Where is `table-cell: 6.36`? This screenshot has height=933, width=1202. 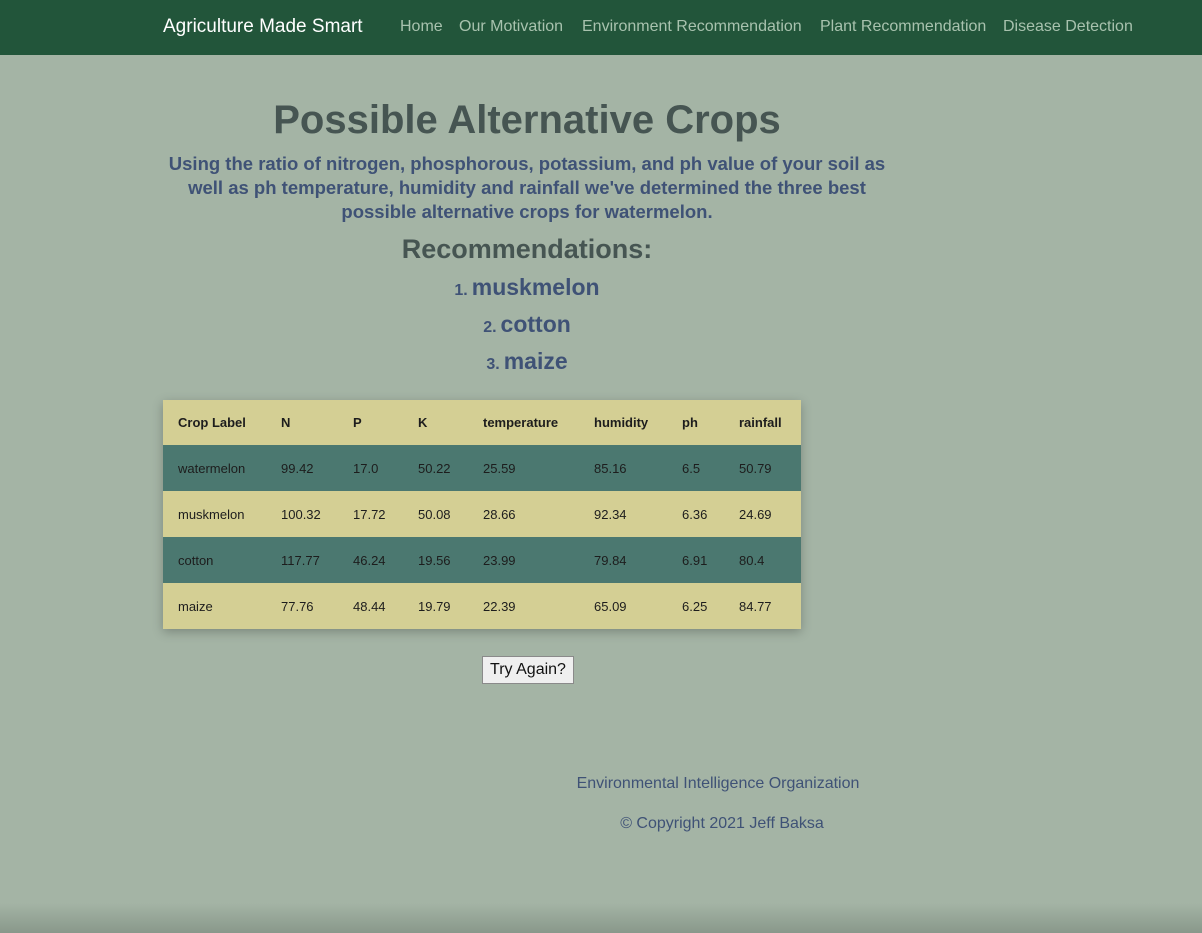 table-cell: 6.36 is located at coordinates (695, 514).